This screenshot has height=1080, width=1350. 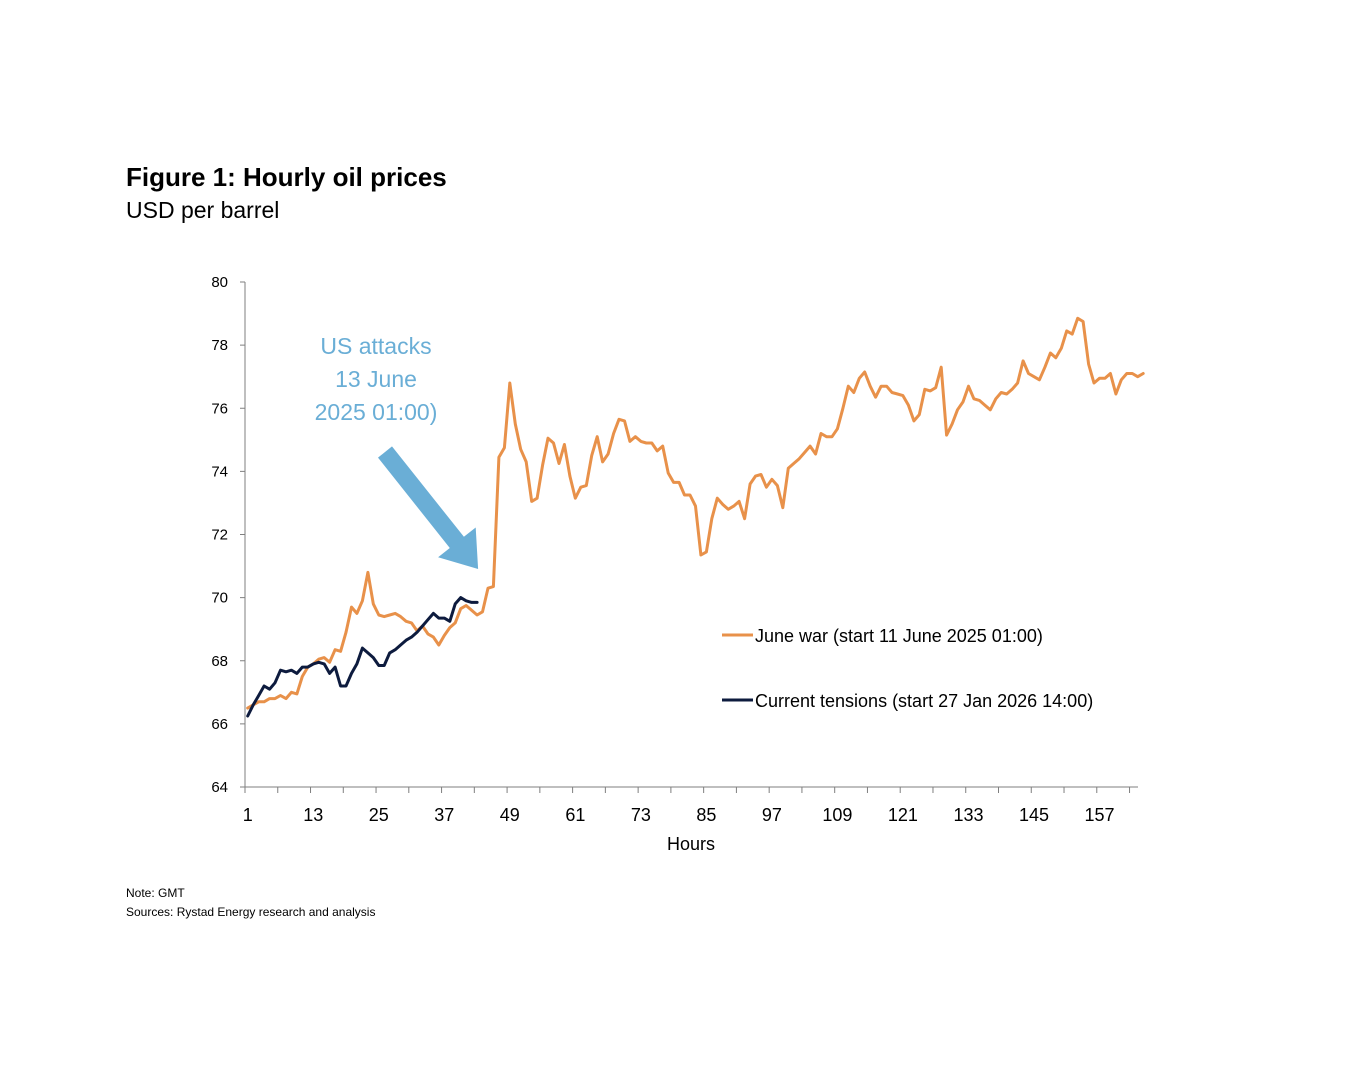 I want to click on x-tick-label: 145, so click(x=1034, y=815).